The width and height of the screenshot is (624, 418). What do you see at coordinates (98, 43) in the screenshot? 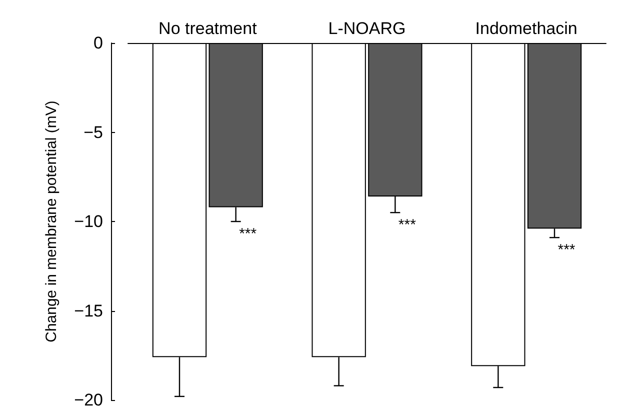
I see `y-tick-label: 0` at bounding box center [98, 43].